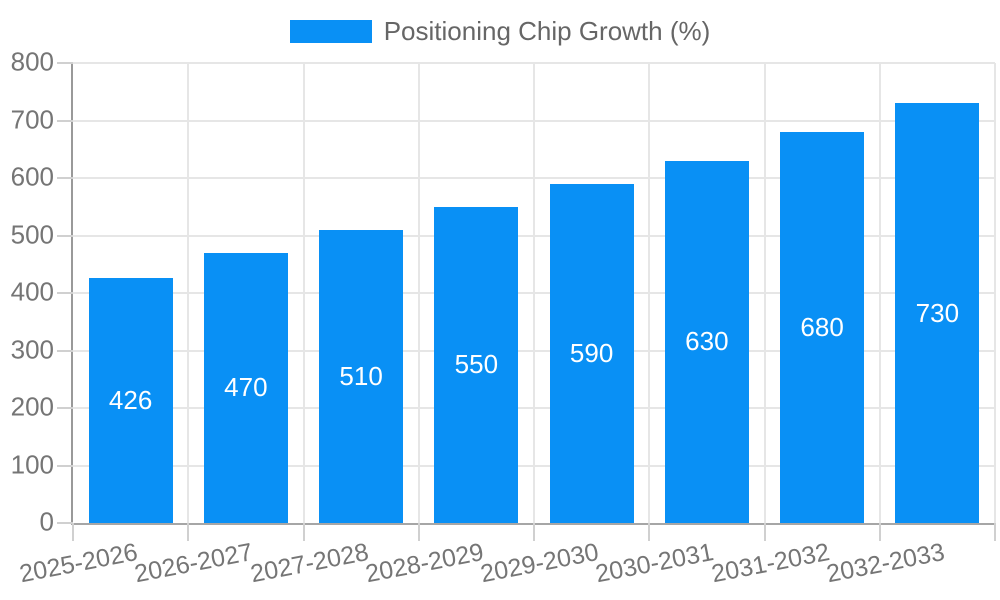  Describe the element at coordinates (32, 118) in the screenshot. I see `y-tick-label: 700` at that location.